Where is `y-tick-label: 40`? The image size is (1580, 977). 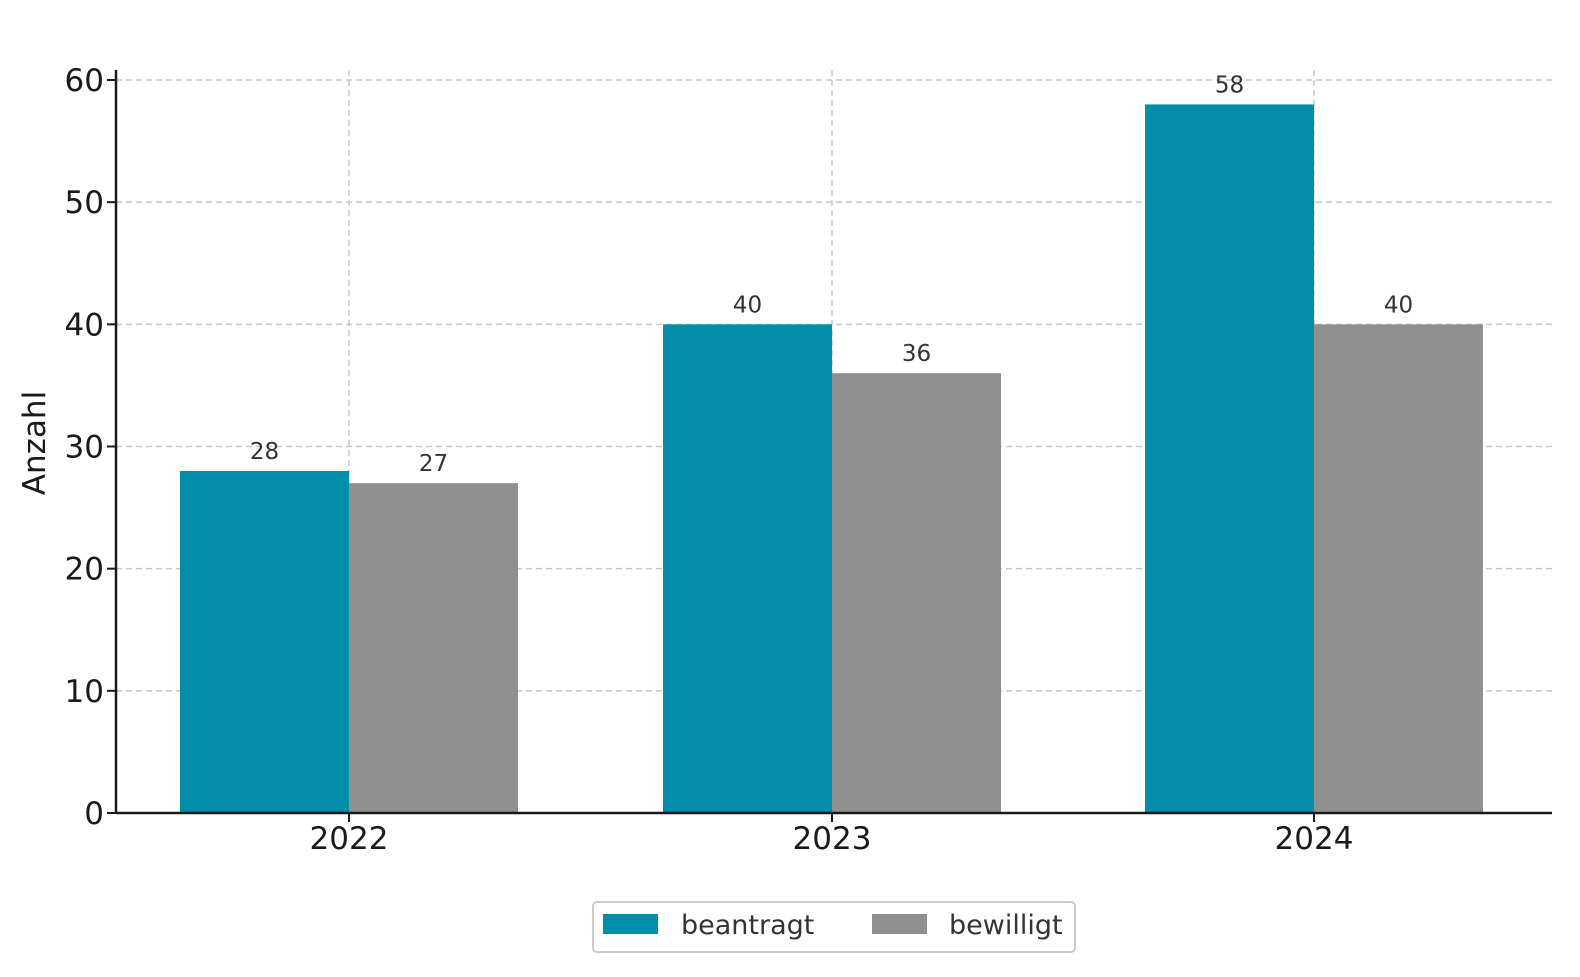 y-tick-label: 40 is located at coordinates (84, 325).